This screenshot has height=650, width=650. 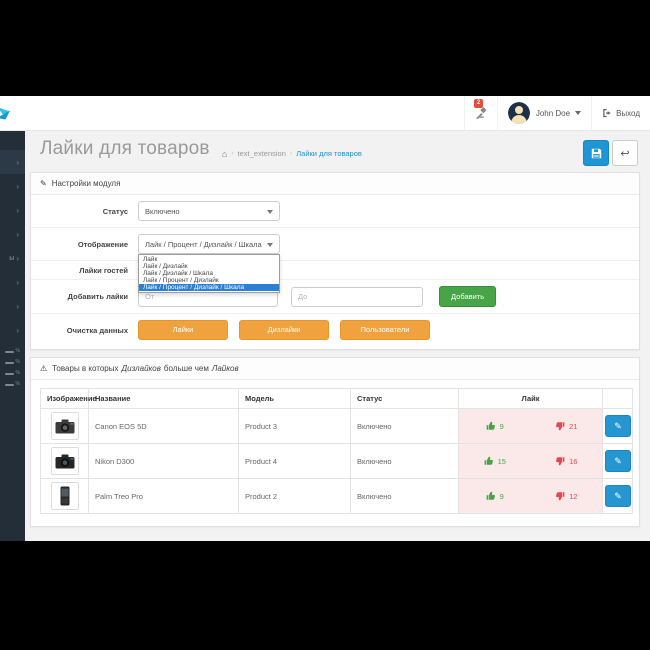 I want to click on heading-dislikes-word: Дизлайков, so click(x=141, y=368).